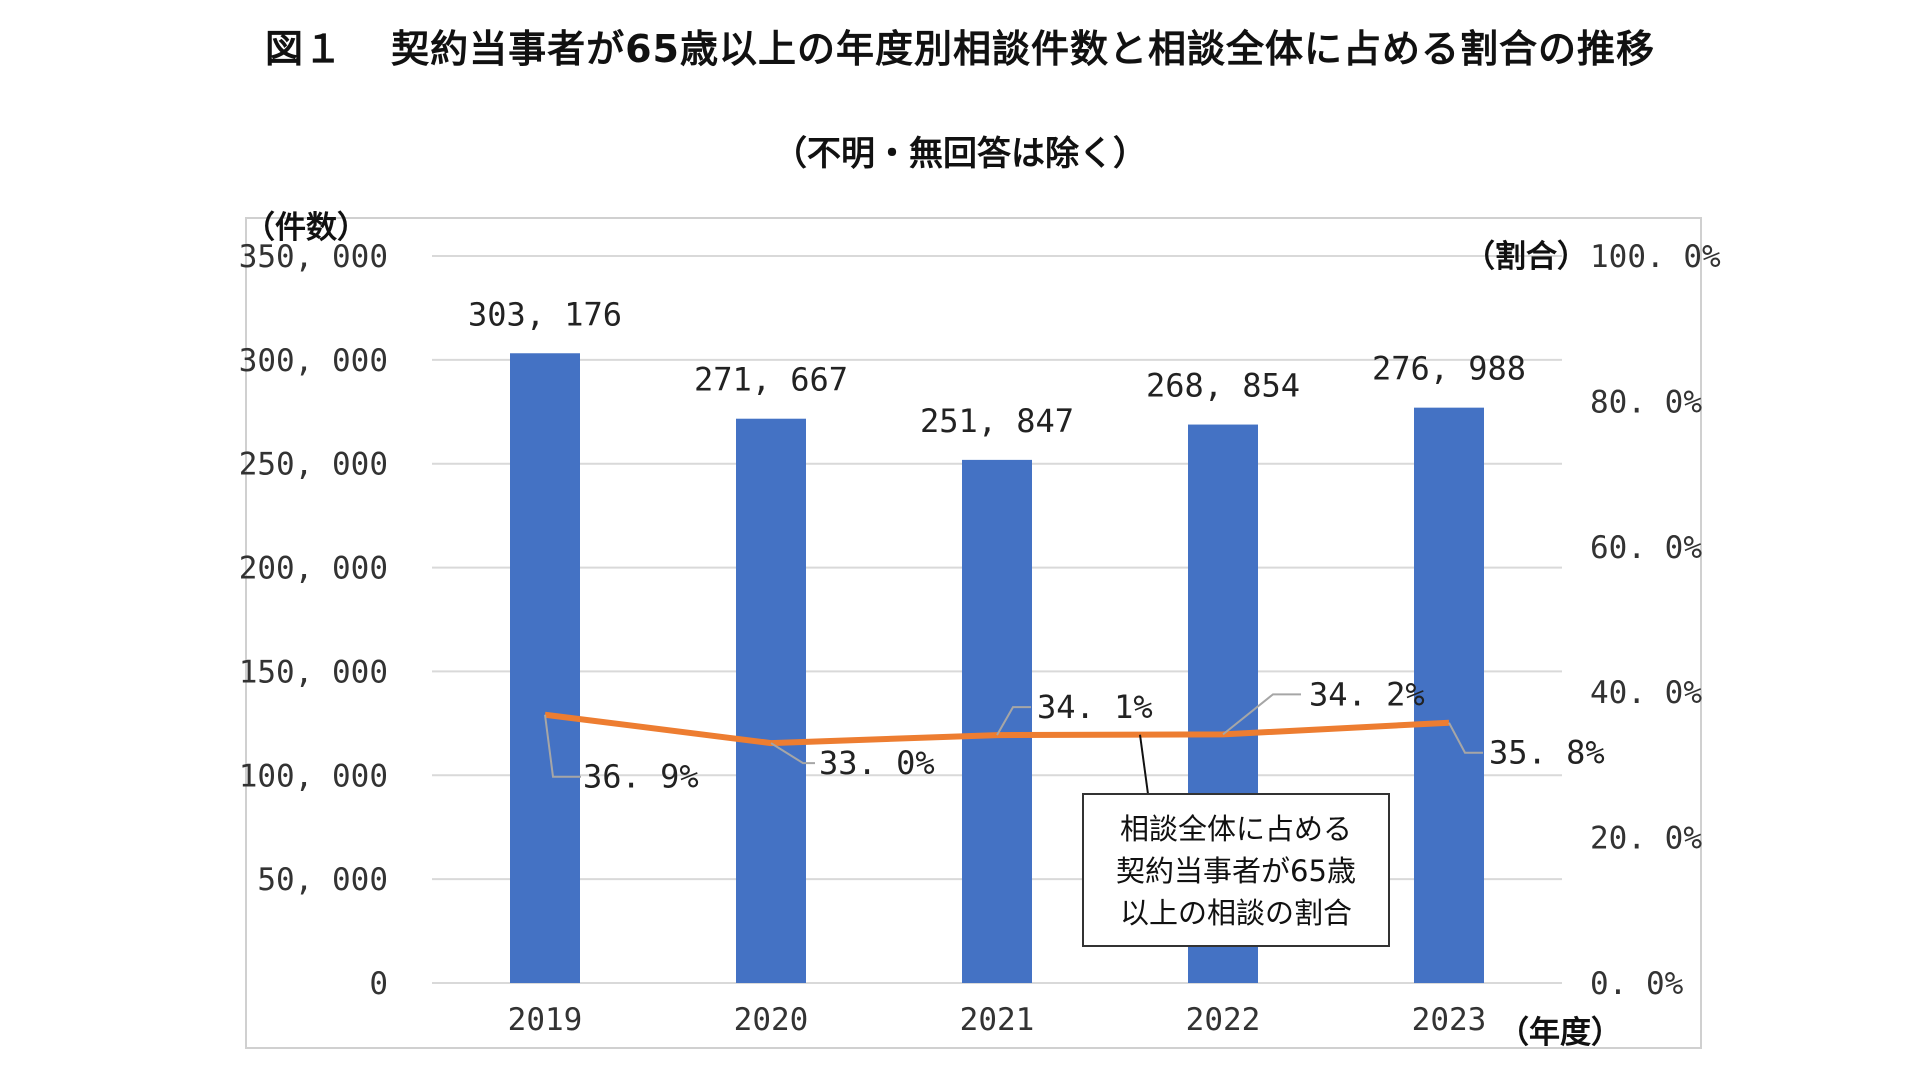 This screenshot has height=1080, width=1920. What do you see at coordinates (1655, 257) in the screenshot?
I see `y-right-tick-label: 100. 0%` at bounding box center [1655, 257].